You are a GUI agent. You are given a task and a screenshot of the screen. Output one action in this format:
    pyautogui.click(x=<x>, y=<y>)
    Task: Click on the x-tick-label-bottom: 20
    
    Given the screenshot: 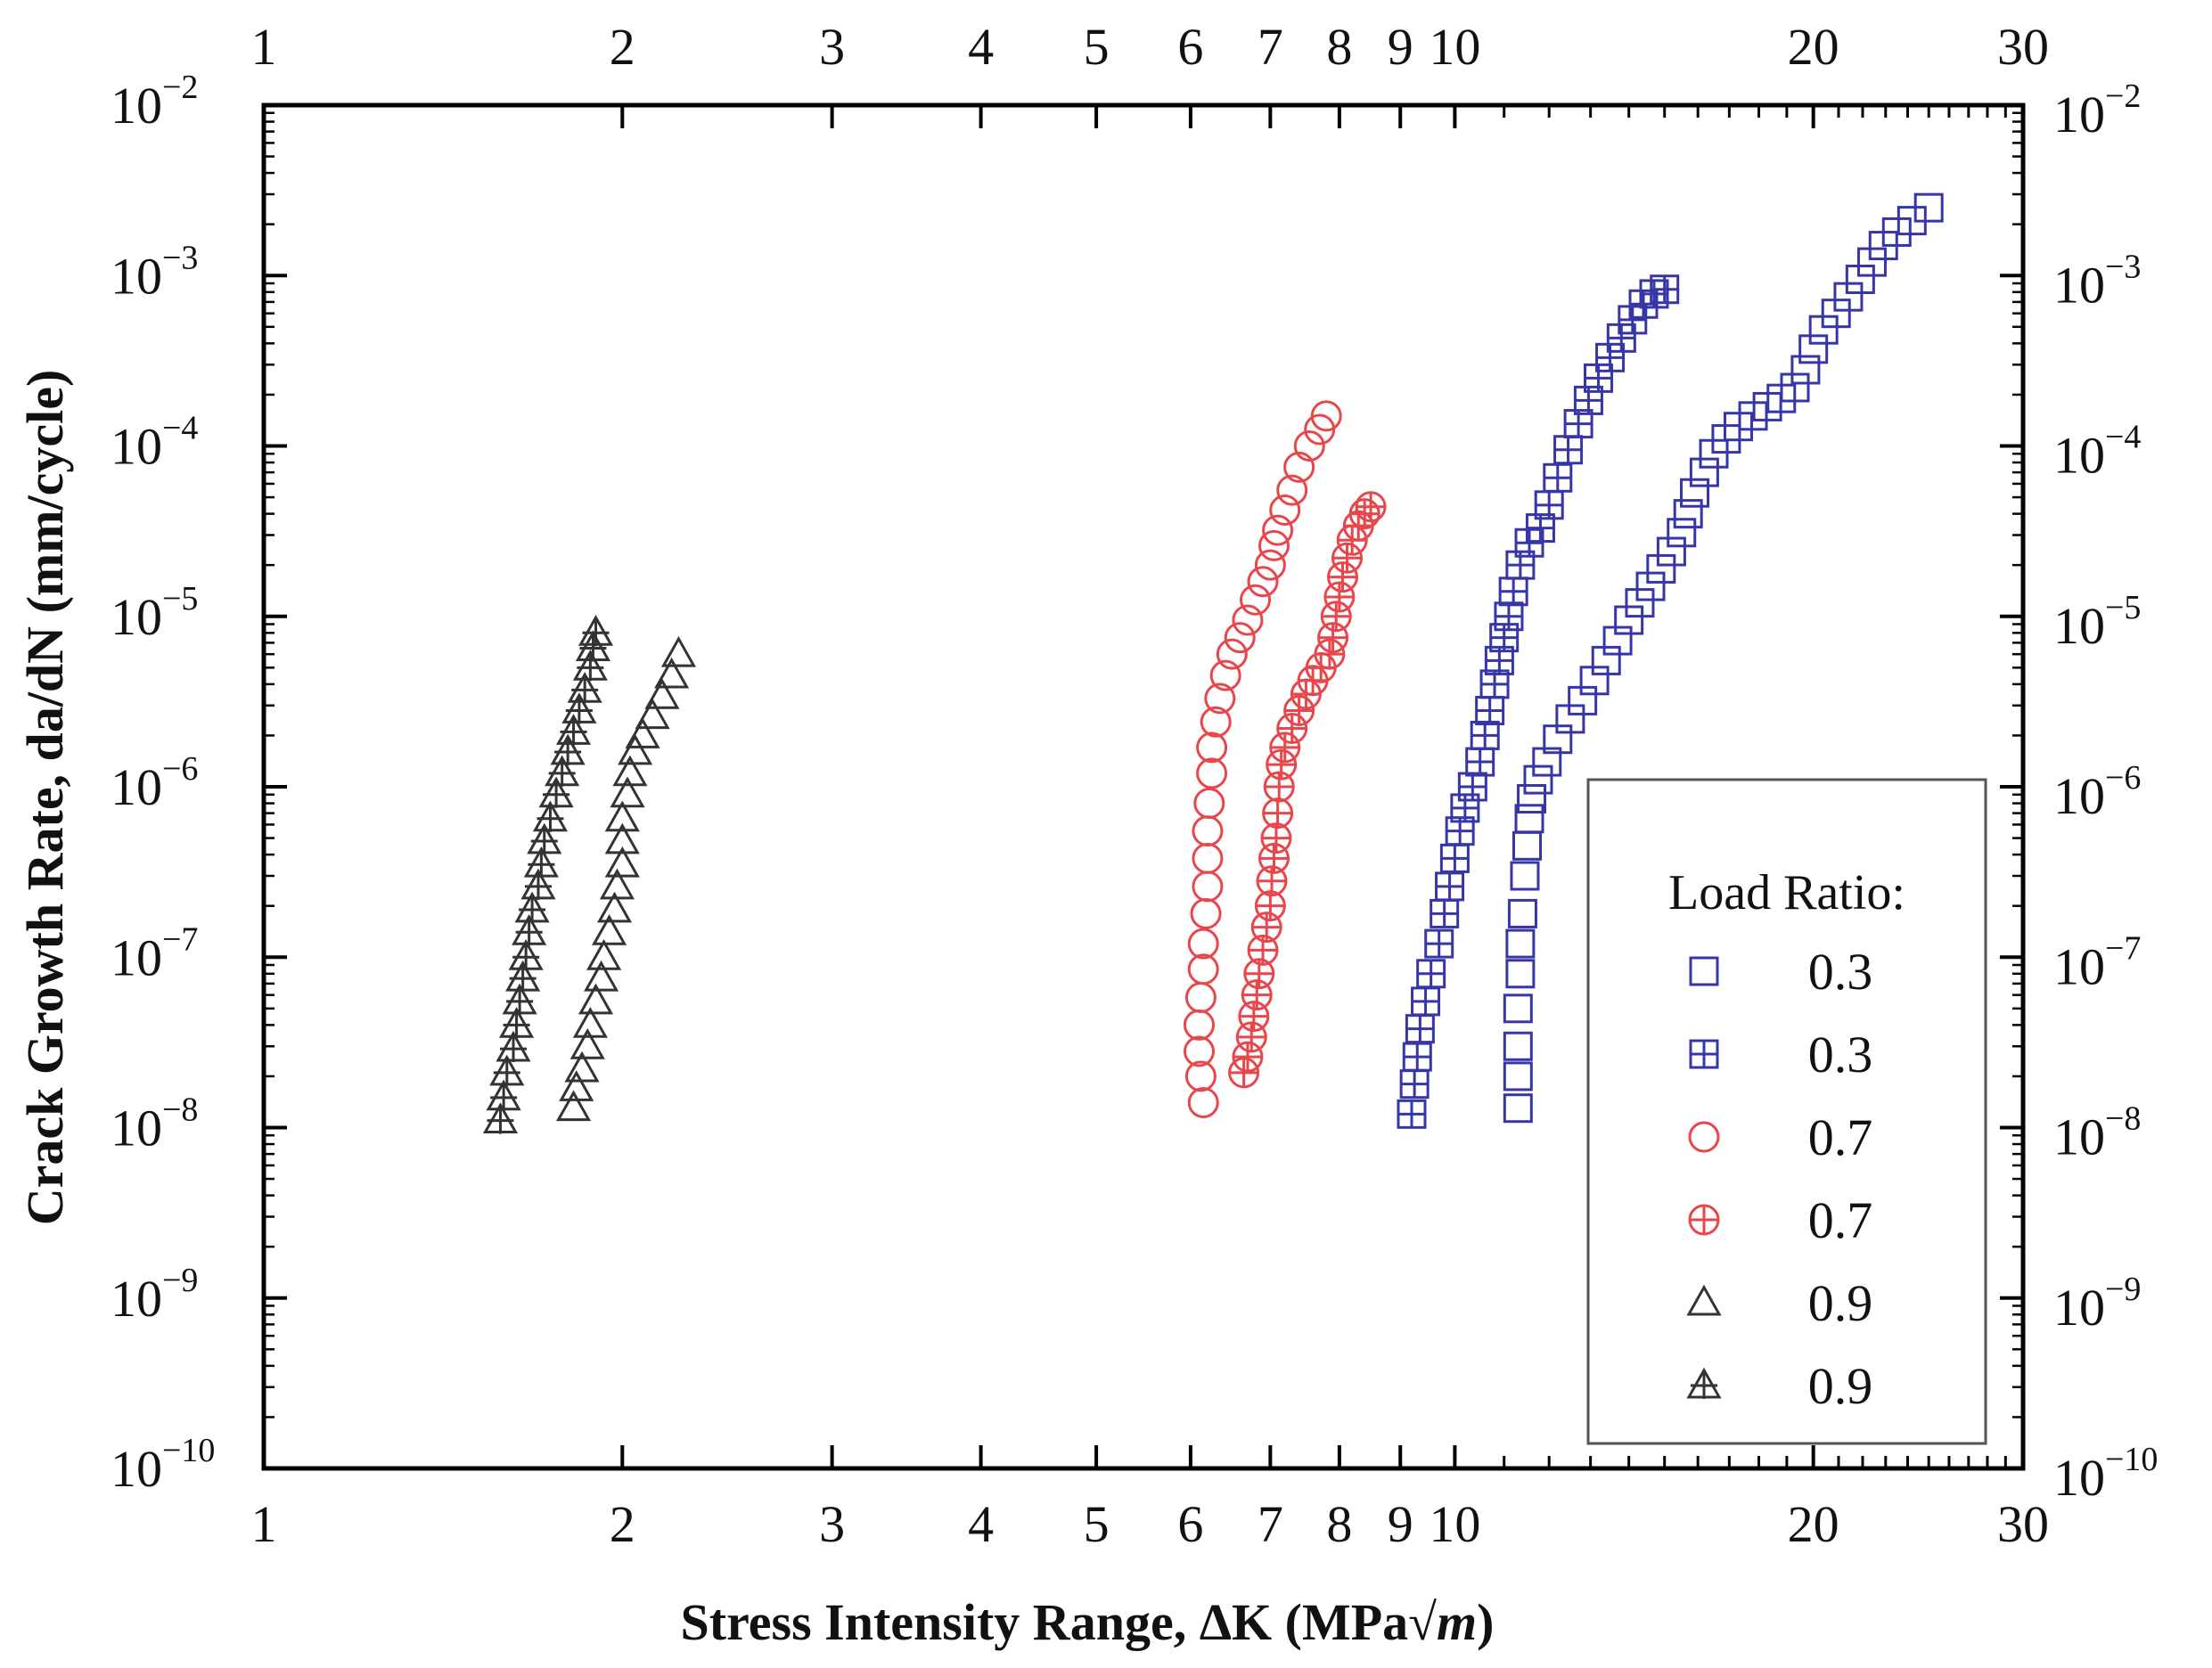 What is the action you would take?
    pyautogui.click(x=1813, y=1524)
    